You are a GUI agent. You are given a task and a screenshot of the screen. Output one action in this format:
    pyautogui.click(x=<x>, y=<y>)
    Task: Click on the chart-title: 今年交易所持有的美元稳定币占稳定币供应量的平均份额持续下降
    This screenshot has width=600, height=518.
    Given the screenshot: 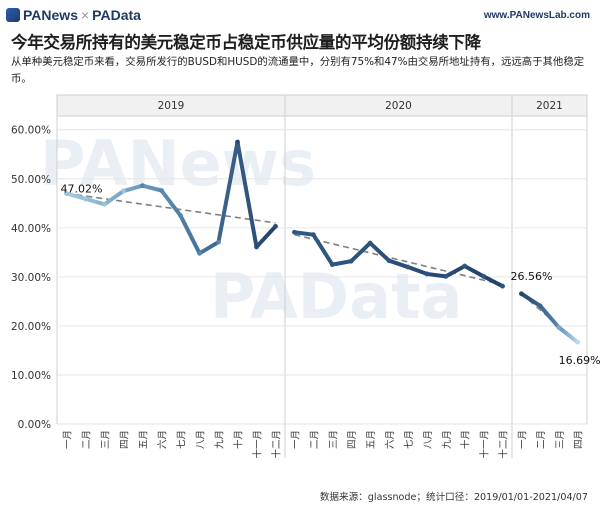 What is the action you would take?
    pyautogui.click(x=246, y=42)
    